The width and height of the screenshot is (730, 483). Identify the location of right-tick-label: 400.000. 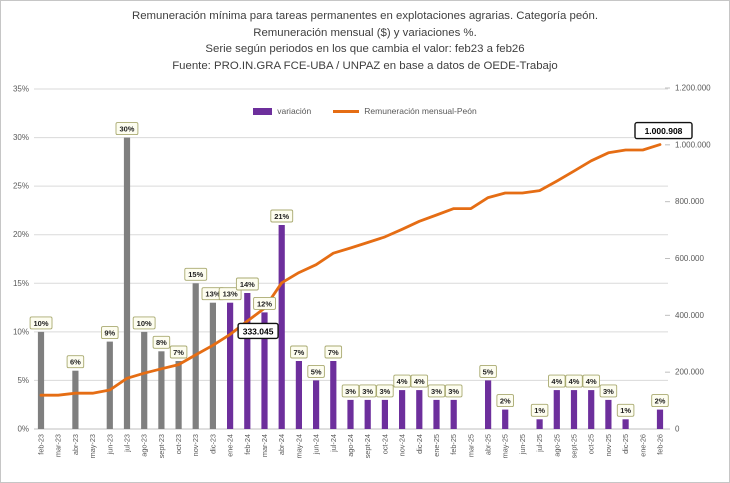
(689, 315).